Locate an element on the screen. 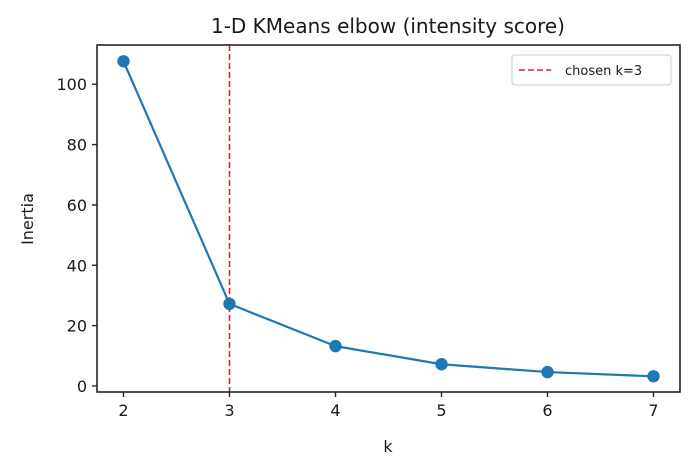  legend: chosen k=3 is located at coordinates (591, 70).